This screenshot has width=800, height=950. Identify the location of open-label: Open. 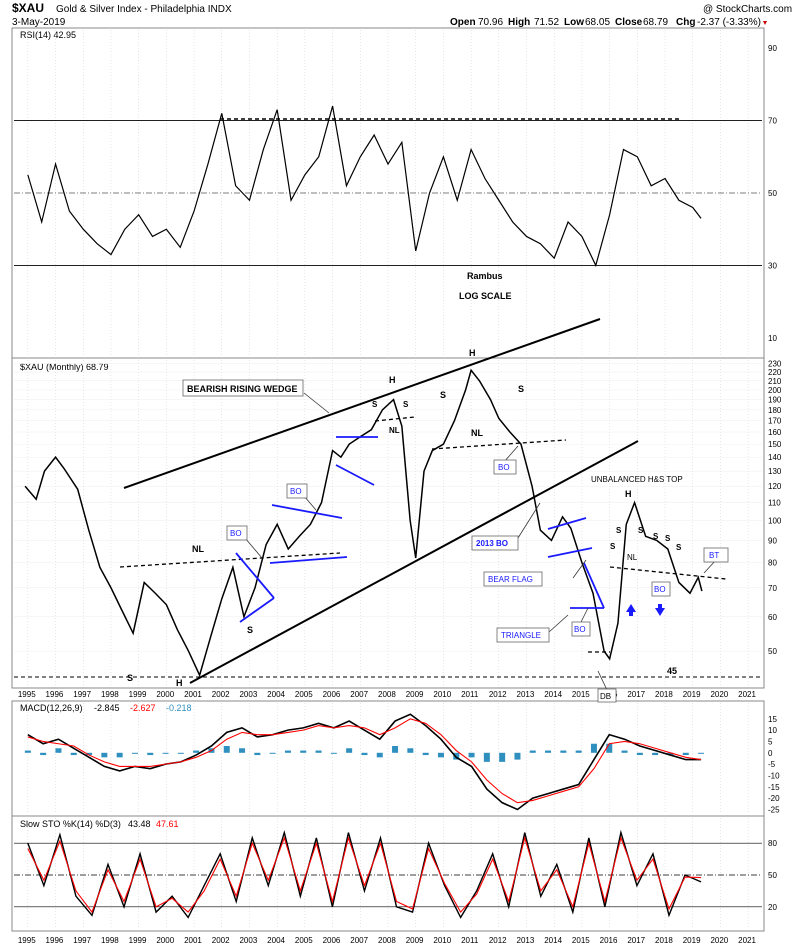
(463, 22).